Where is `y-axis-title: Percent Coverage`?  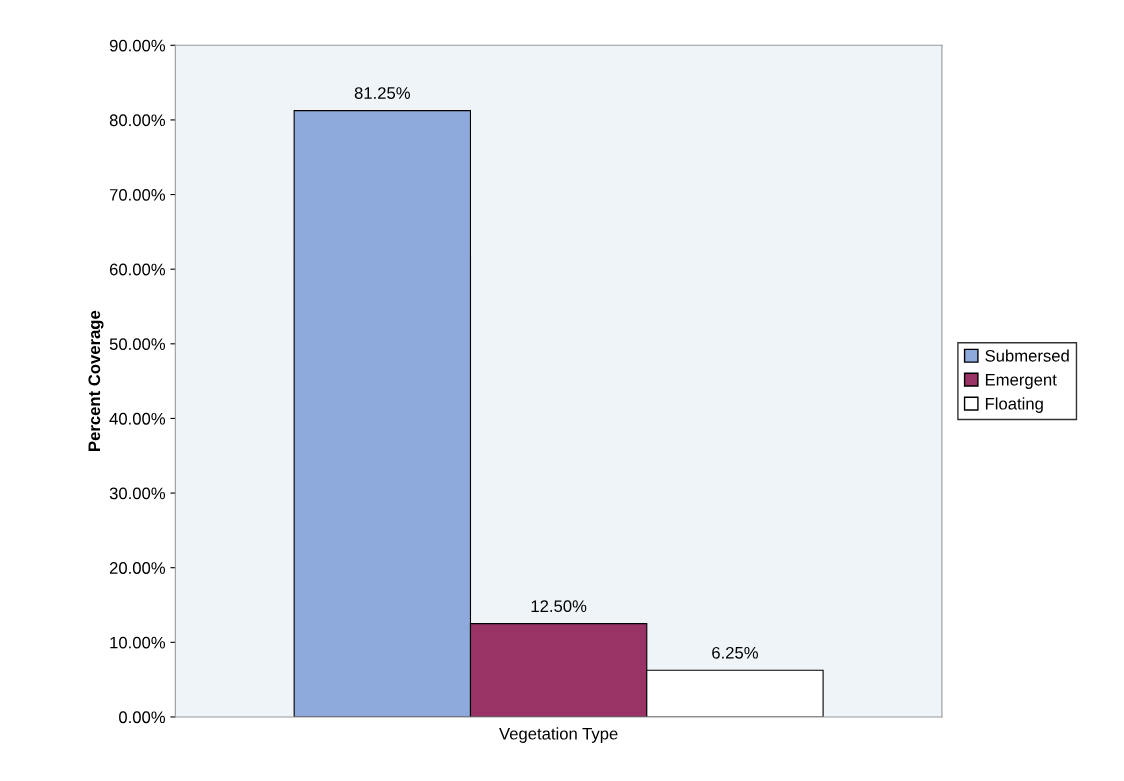
y-axis-title: Percent Coverage is located at coordinates (96, 380).